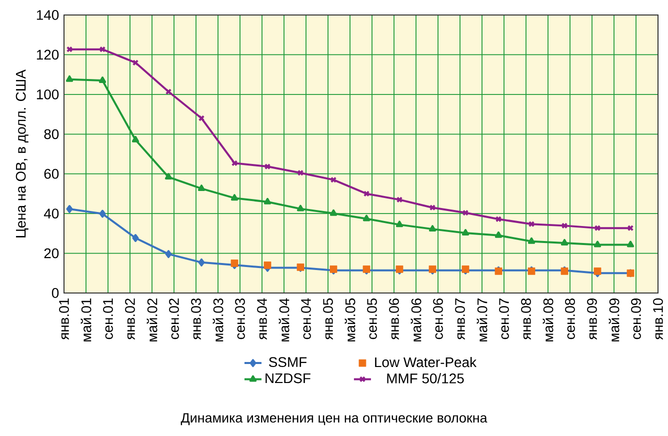 This screenshot has height=436, width=668. I want to click on x-tick-label: сен.02, so click(174, 319).